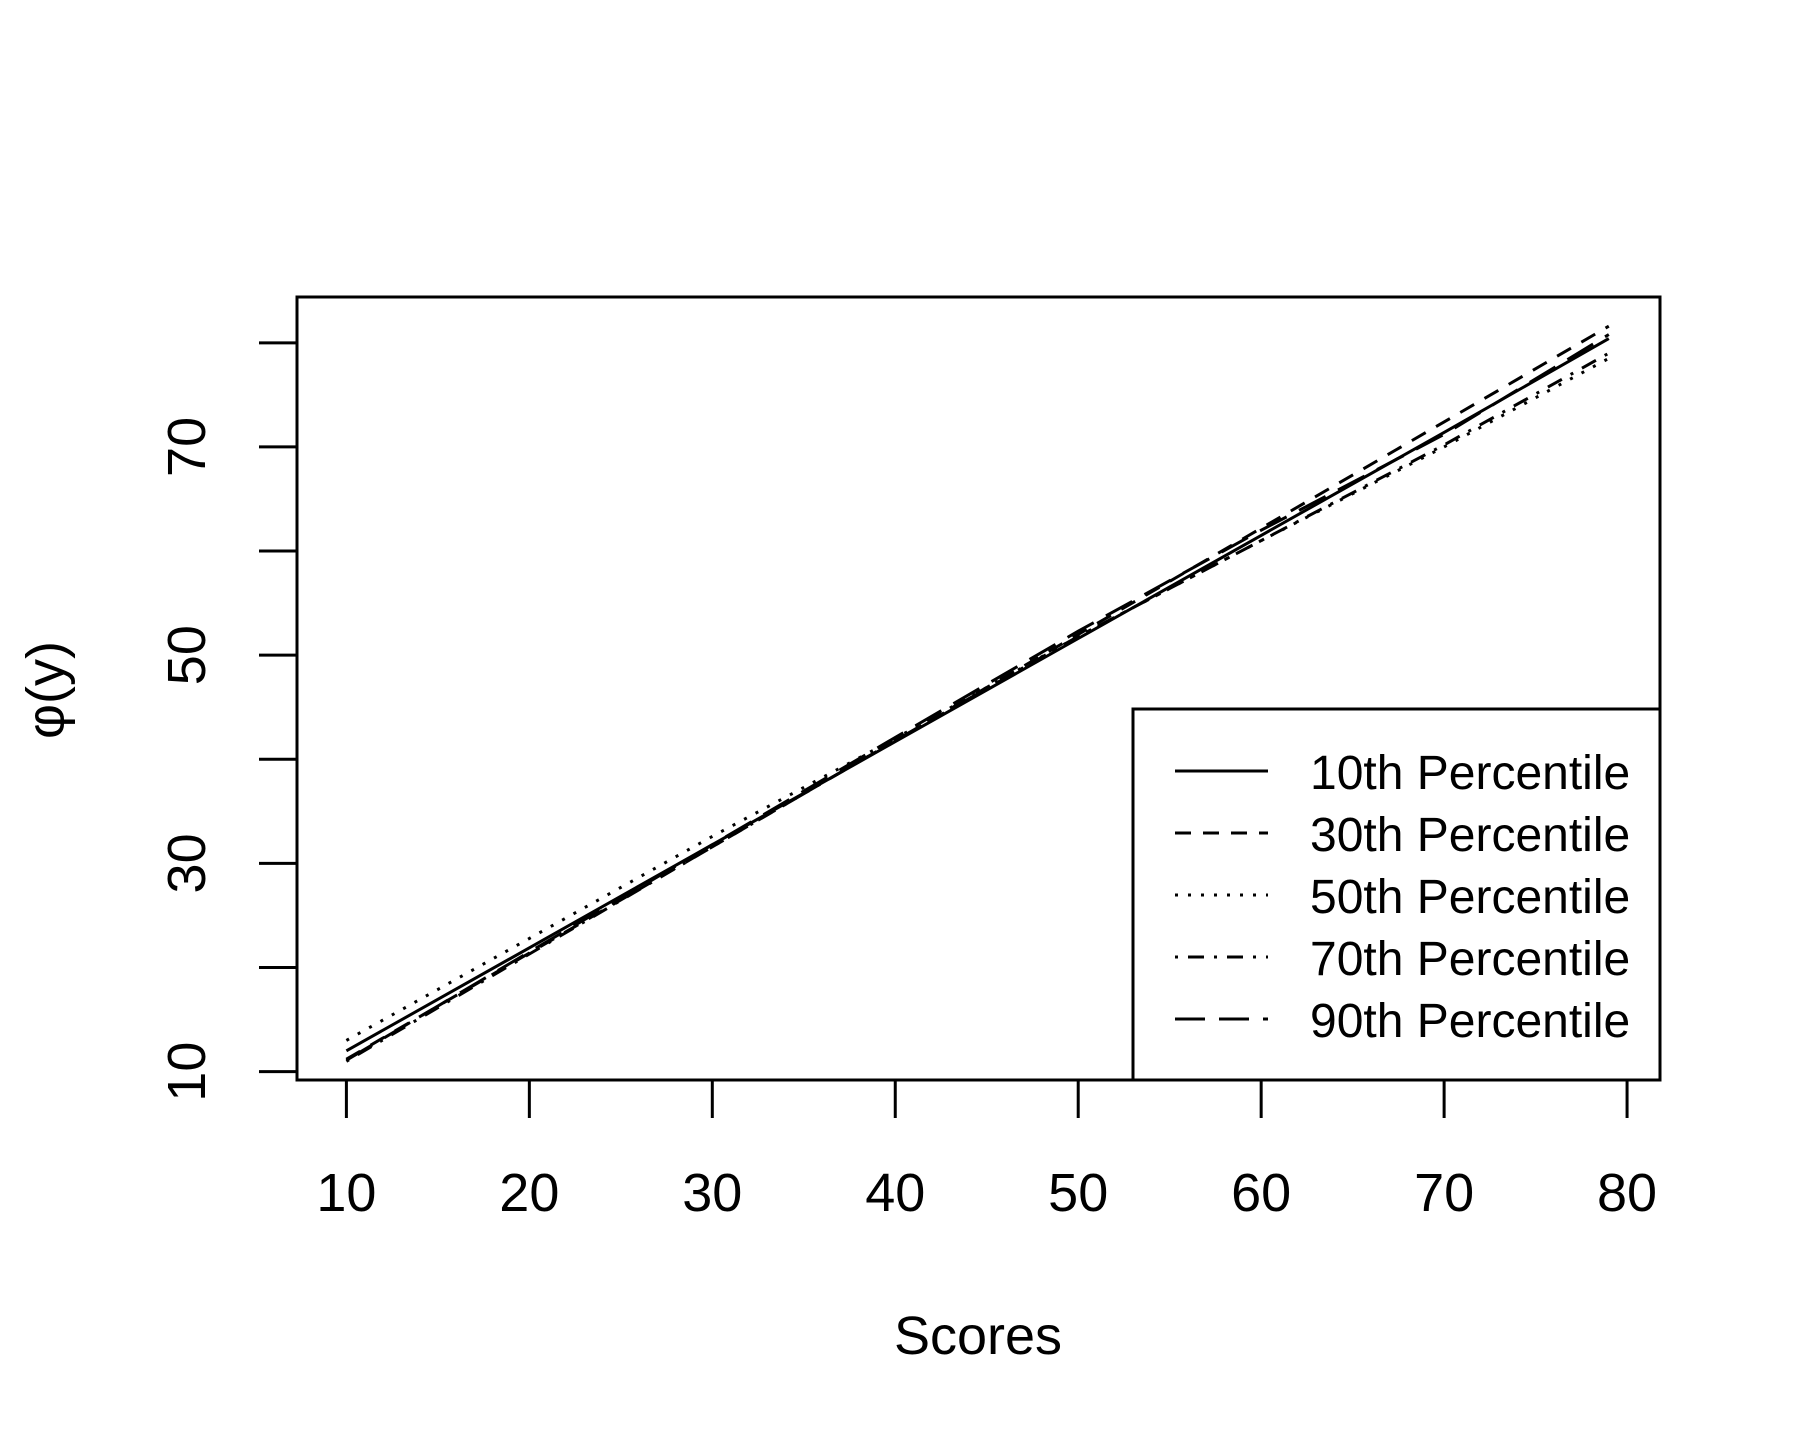 The height and width of the screenshot is (1439, 1799). What do you see at coordinates (712, 1193) in the screenshot?
I see `x-tick-label: 30` at bounding box center [712, 1193].